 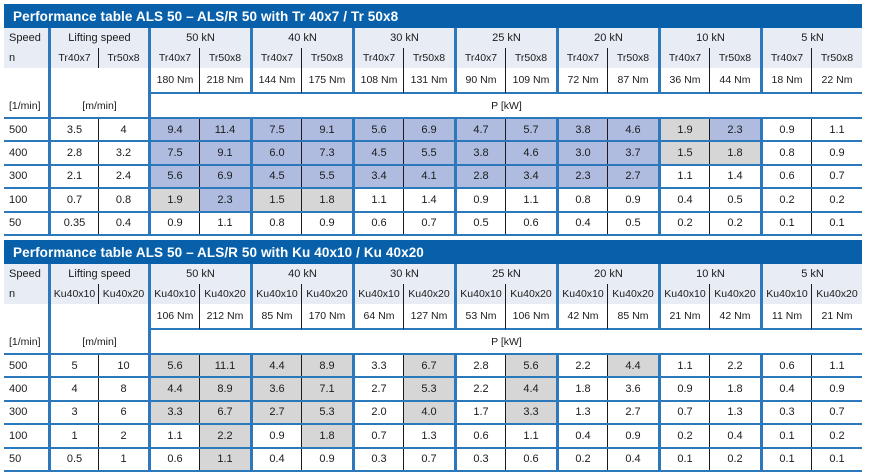 I want to click on power-value: 1.5, so click(x=275, y=200).